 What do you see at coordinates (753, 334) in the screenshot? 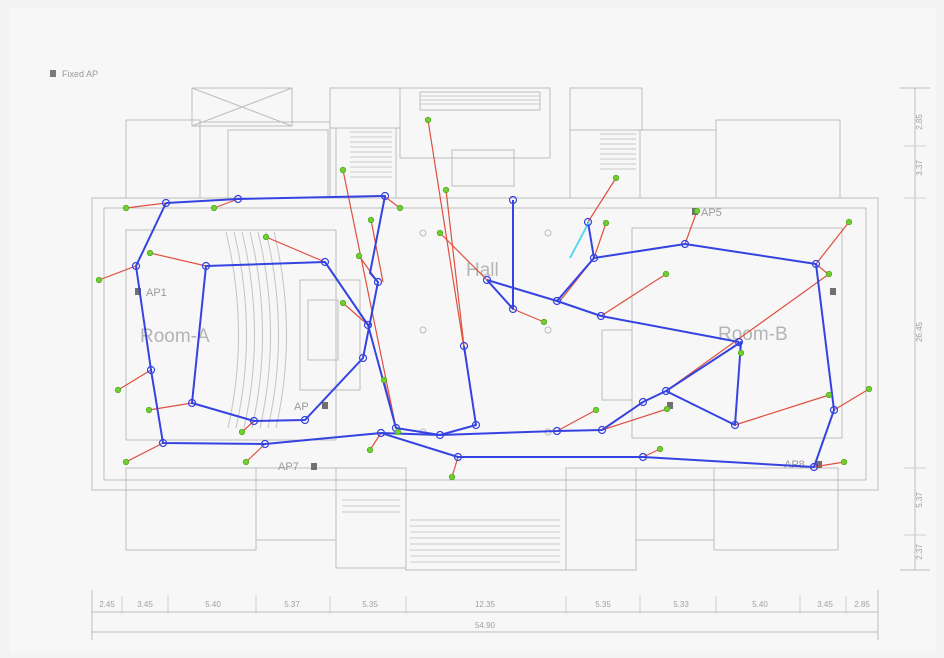
I see `room-b-label: Room-B` at bounding box center [753, 334].